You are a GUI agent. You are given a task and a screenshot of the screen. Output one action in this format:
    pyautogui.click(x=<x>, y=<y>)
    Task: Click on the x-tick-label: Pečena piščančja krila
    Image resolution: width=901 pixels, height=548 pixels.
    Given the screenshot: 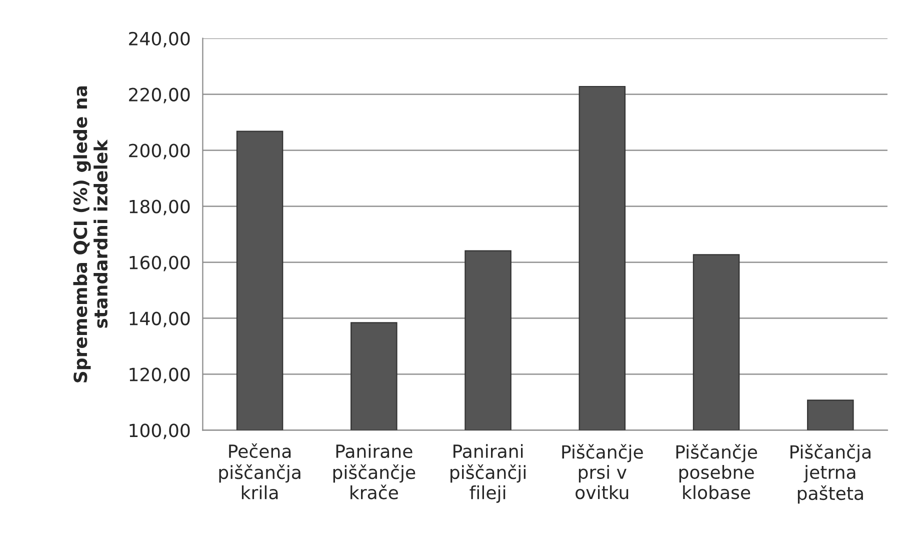 What is the action you would take?
    pyautogui.click(x=259, y=471)
    